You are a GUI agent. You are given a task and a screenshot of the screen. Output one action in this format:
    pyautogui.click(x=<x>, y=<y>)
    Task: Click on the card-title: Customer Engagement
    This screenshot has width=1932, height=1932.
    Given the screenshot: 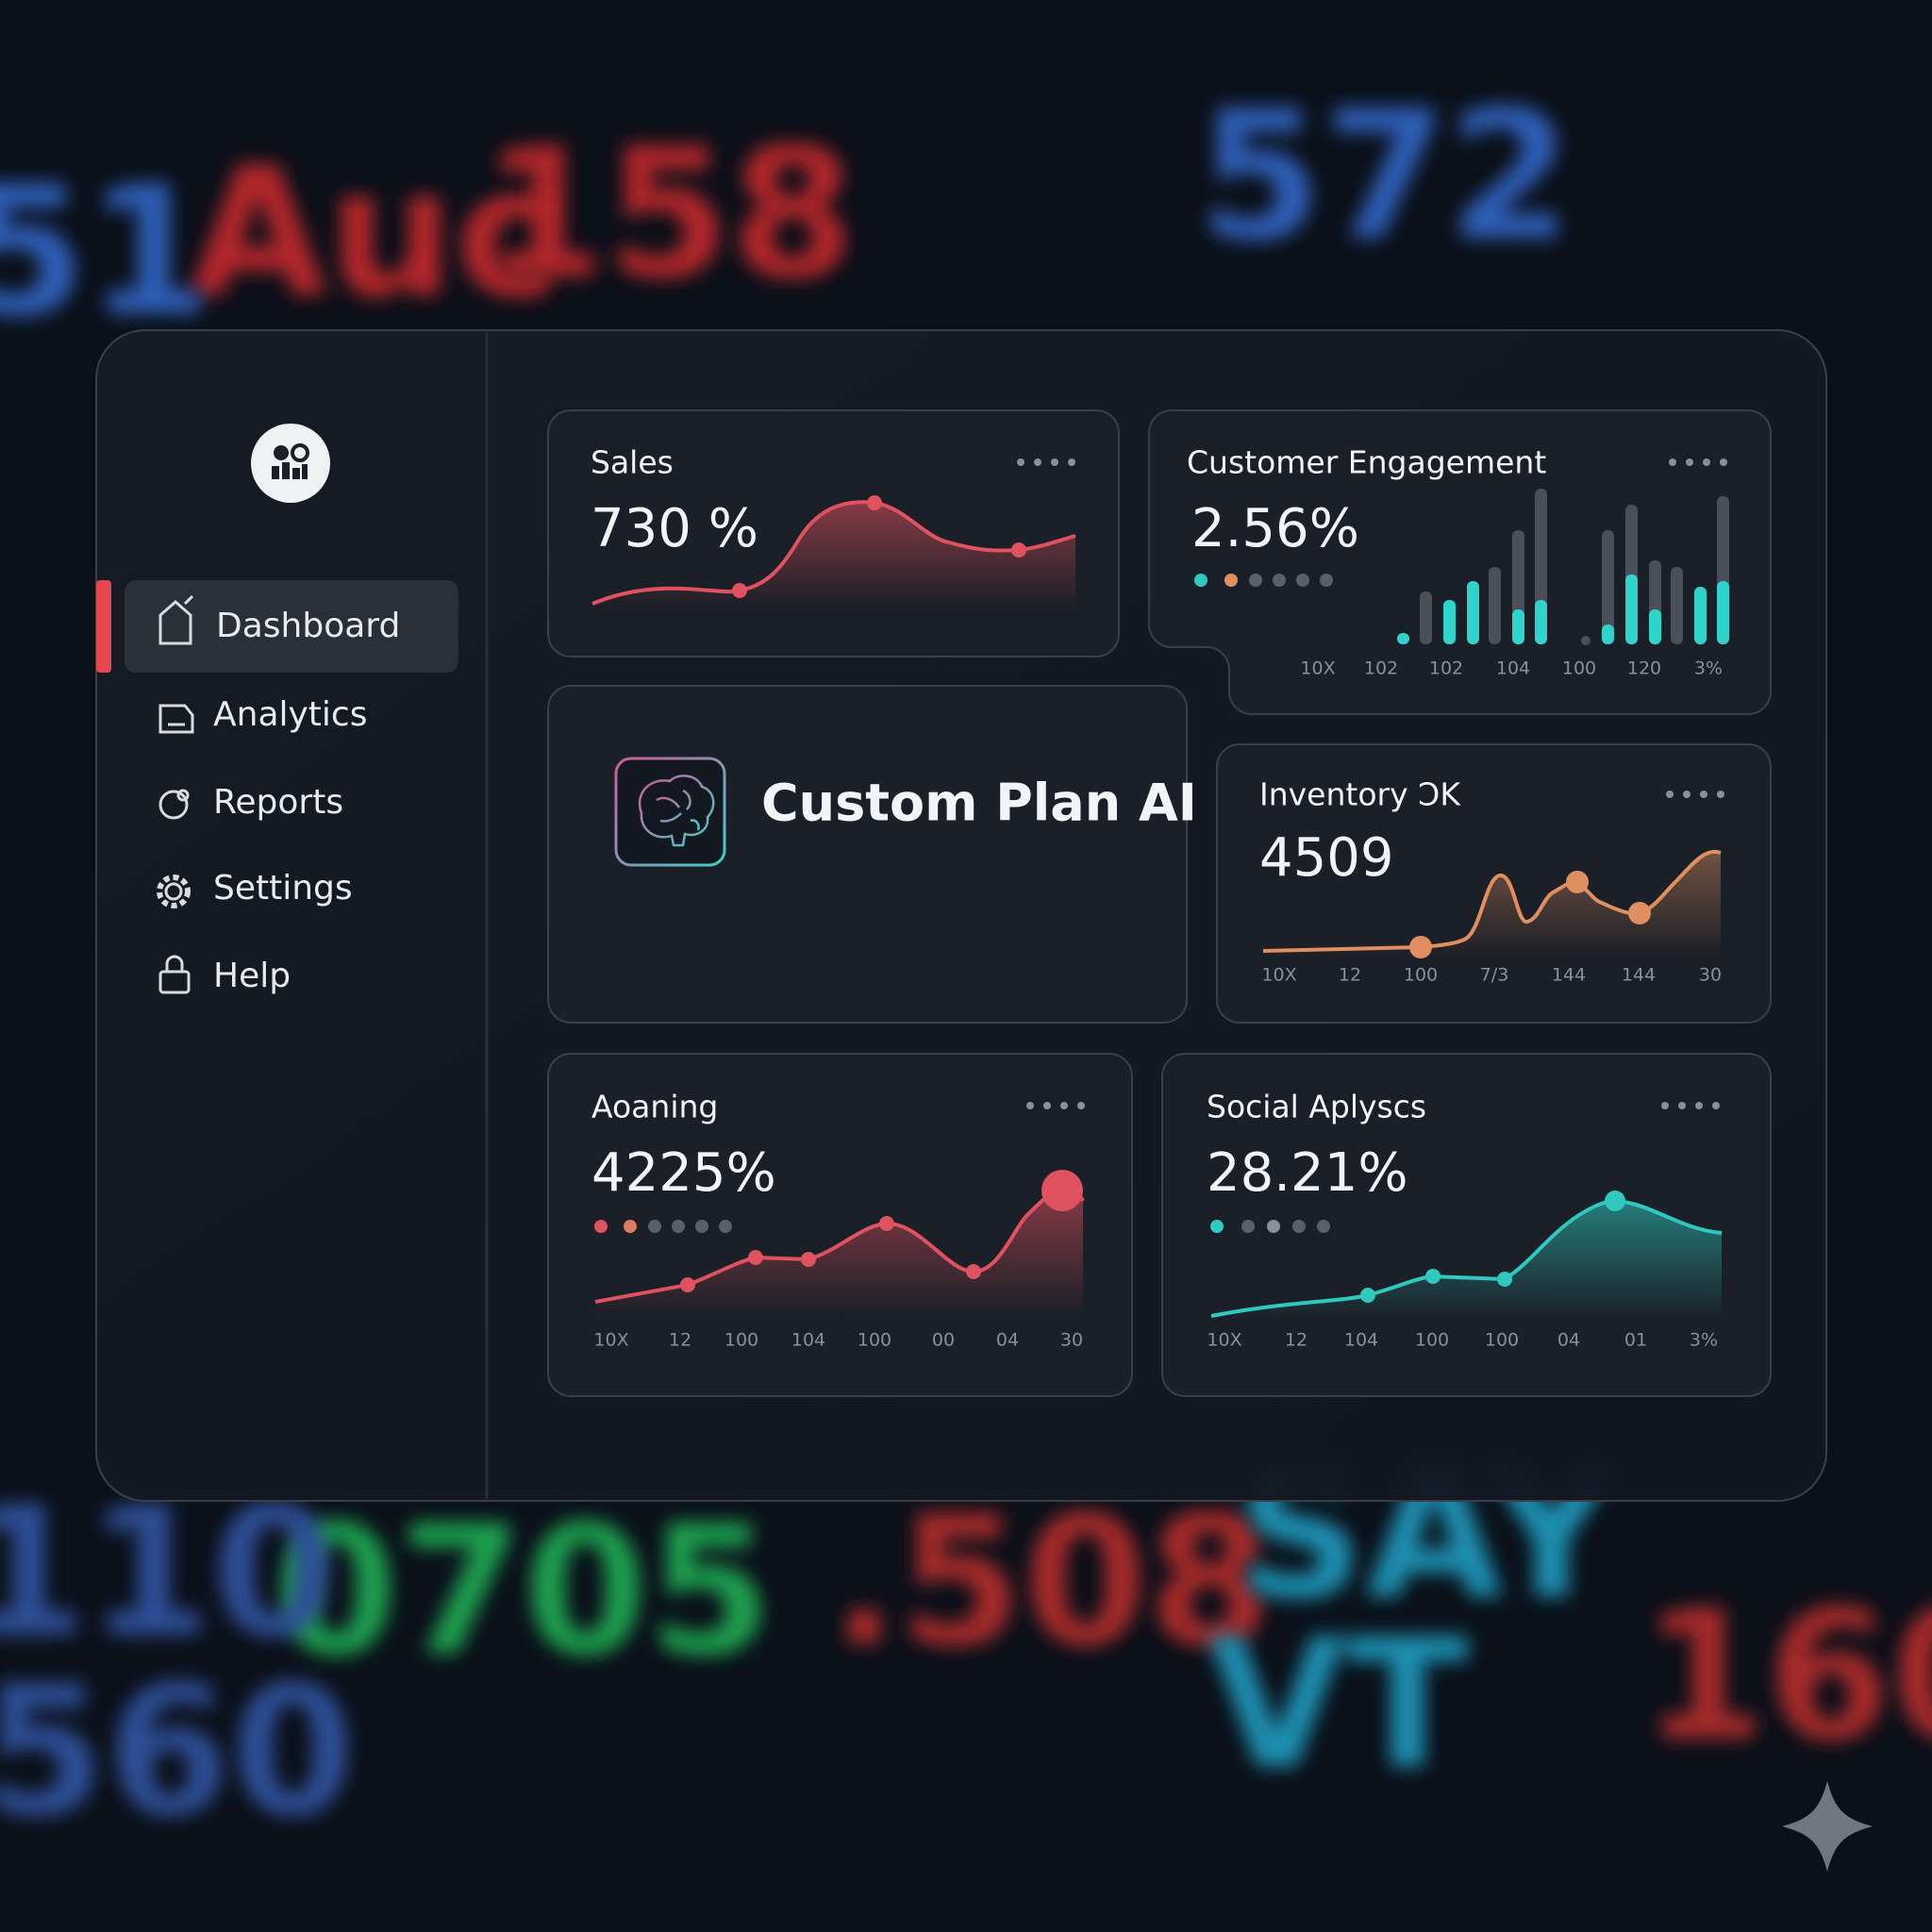 What is the action you would take?
    pyautogui.click(x=1366, y=462)
    